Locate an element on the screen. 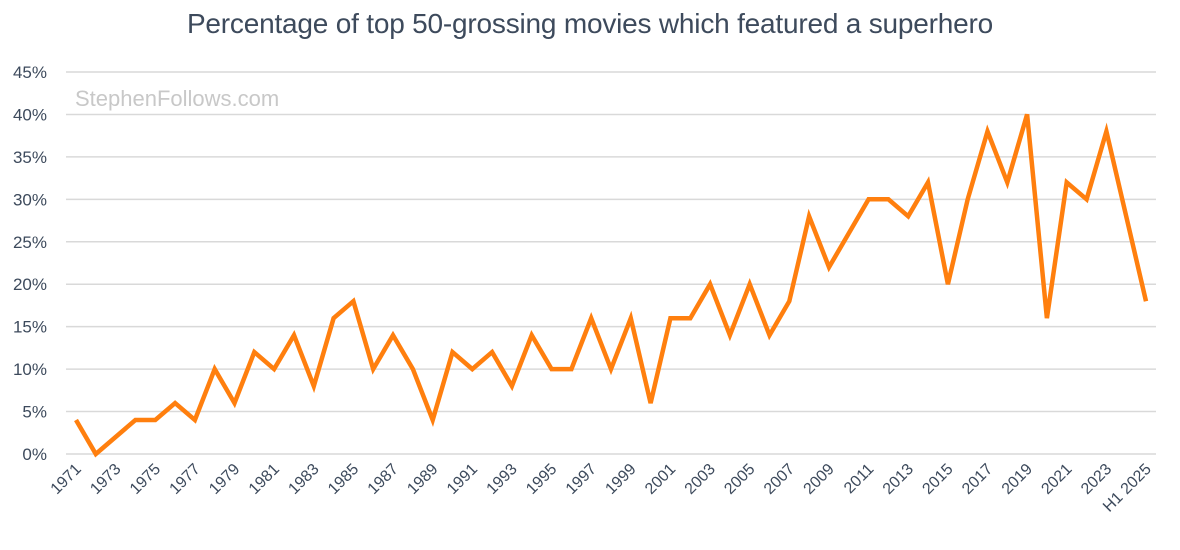 This screenshot has height=550, width=1180. y-axis-labels: 0% 5% 10% 15% 20% 25% 30% 35% 40% 45% is located at coordinates (30, 263).